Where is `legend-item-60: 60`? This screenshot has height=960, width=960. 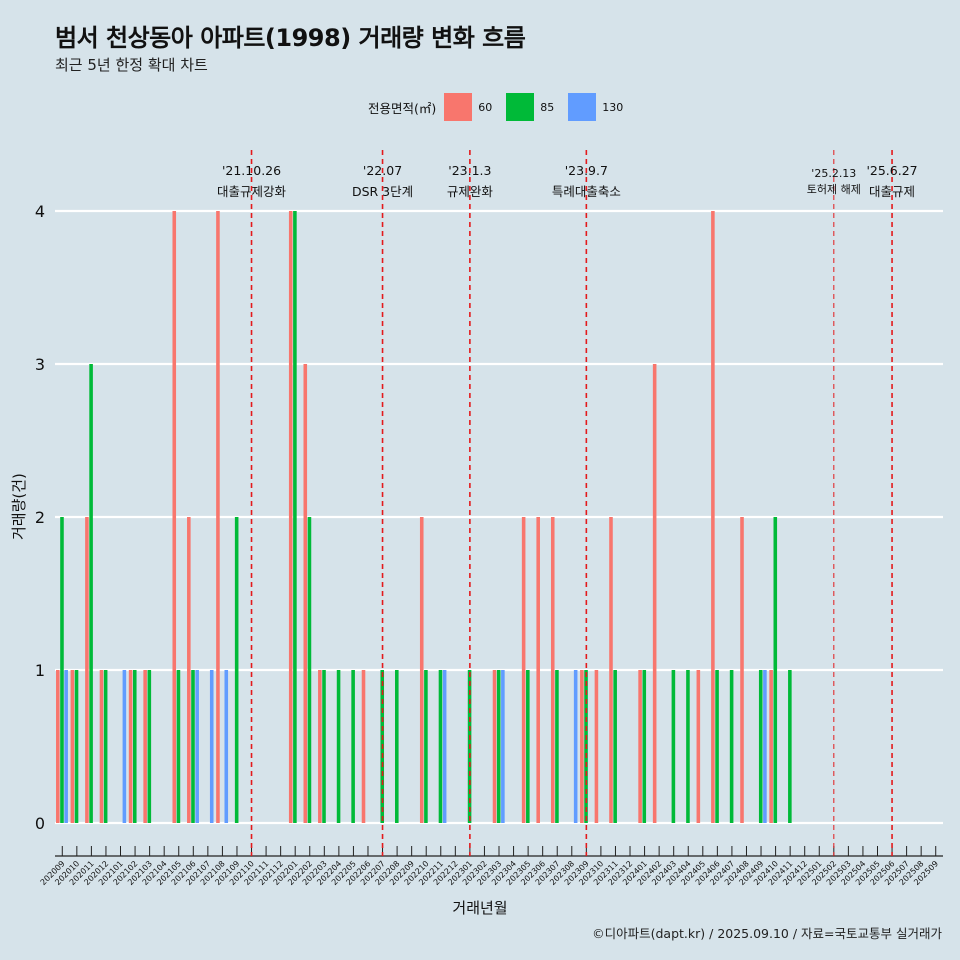
legend-item-60: 60 is located at coordinates (472, 107).